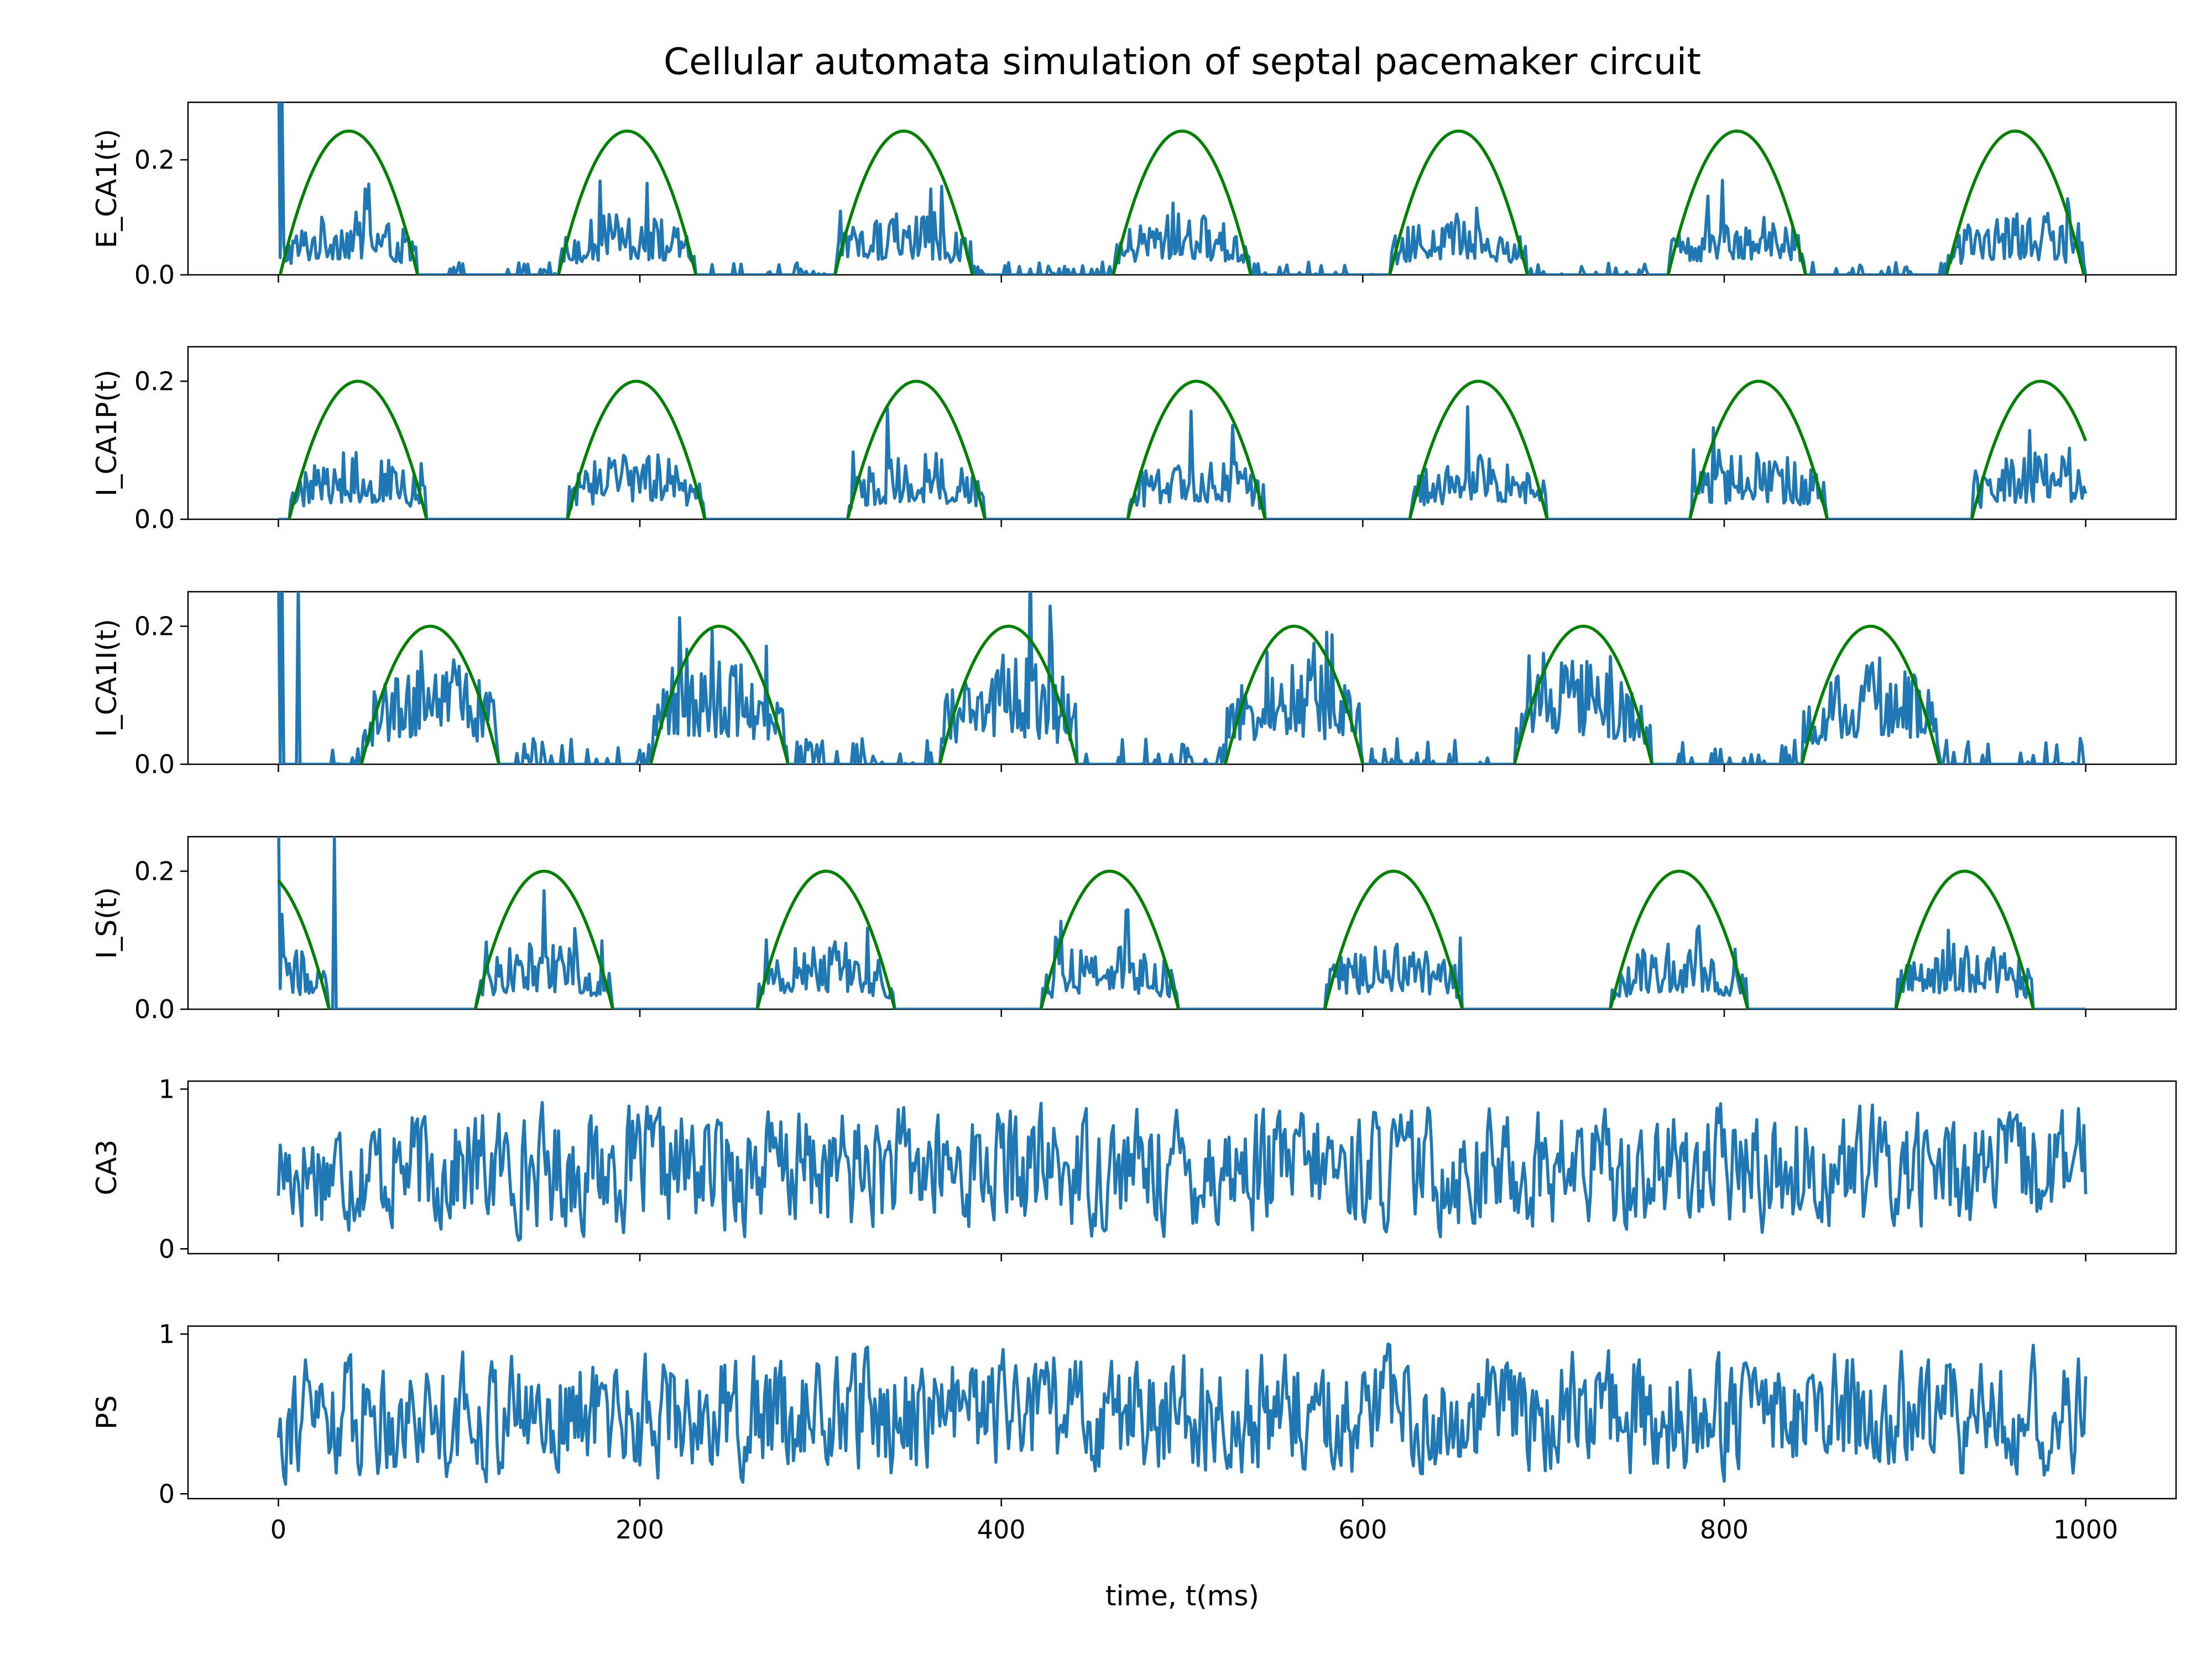 The image size is (2212, 1659). What do you see at coordinates (107, 678) in the screenshot?
I see `y-axis-label: I_CA1I(t)` at bounding box center [107, 678].